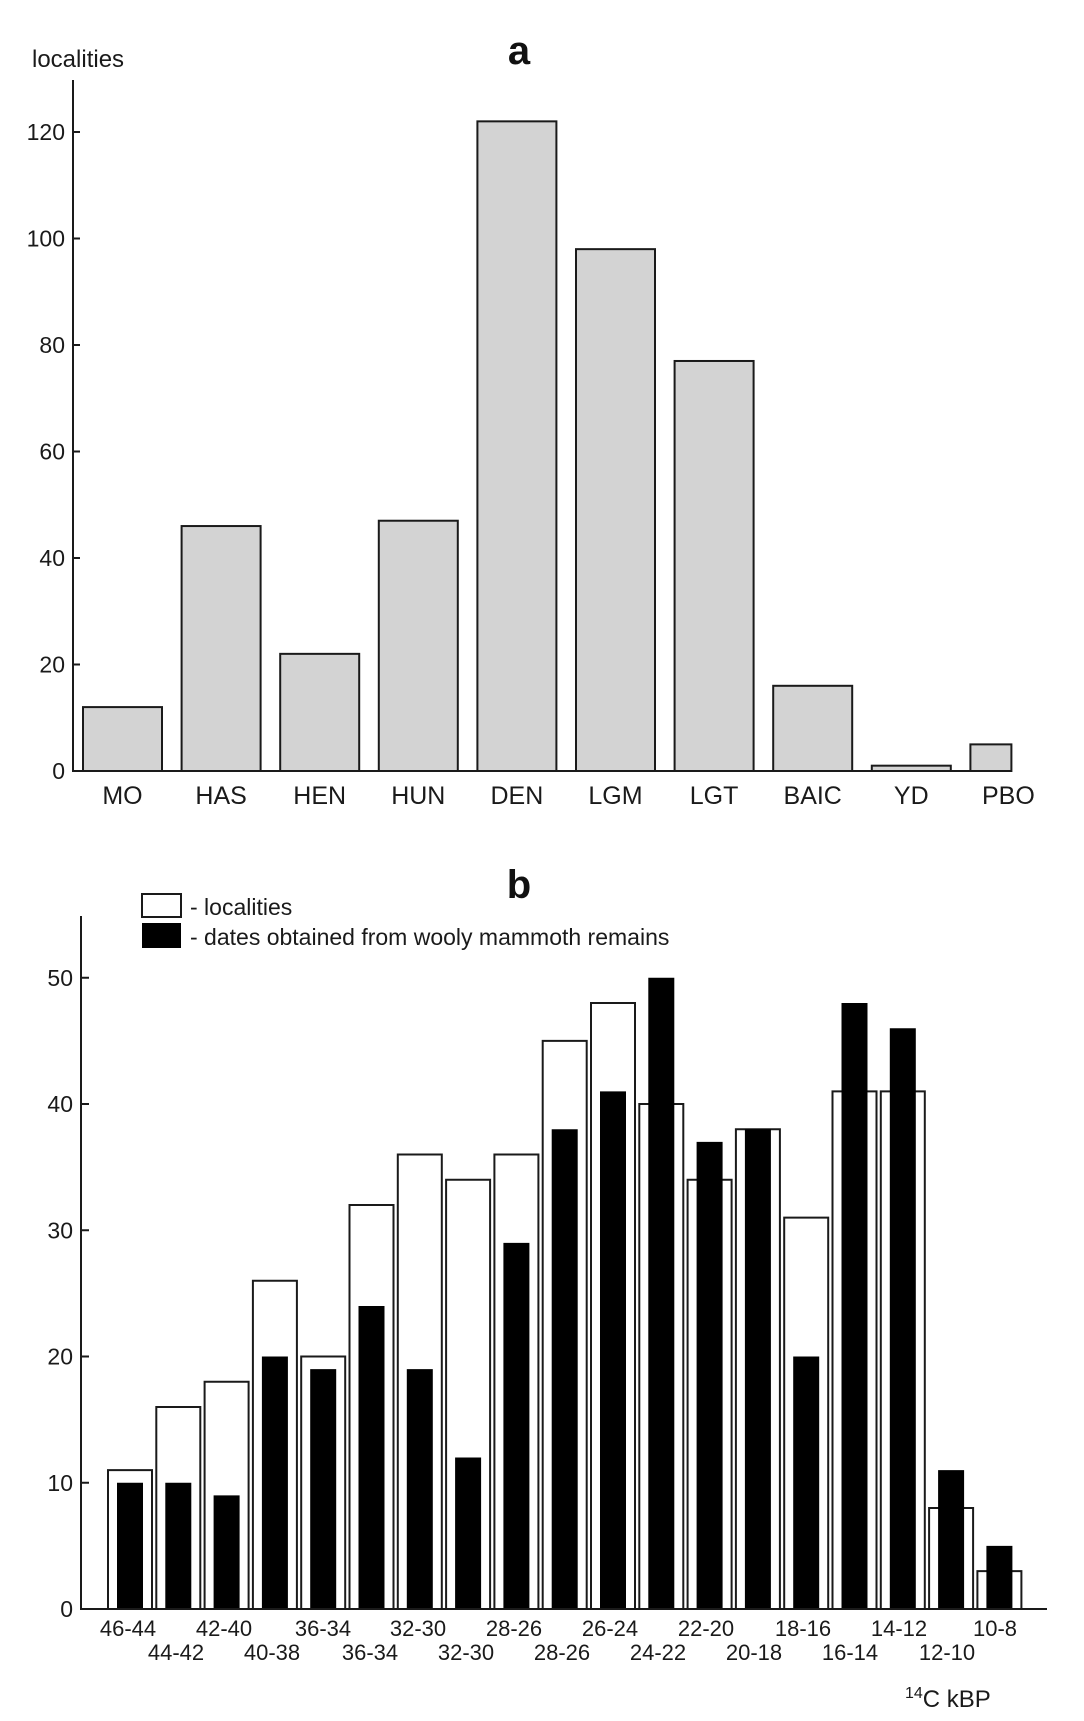 The width and height of the screenshot is (1084, 1721). I want to click on x-tick-label-top: 26-24, so click(610, 1628).